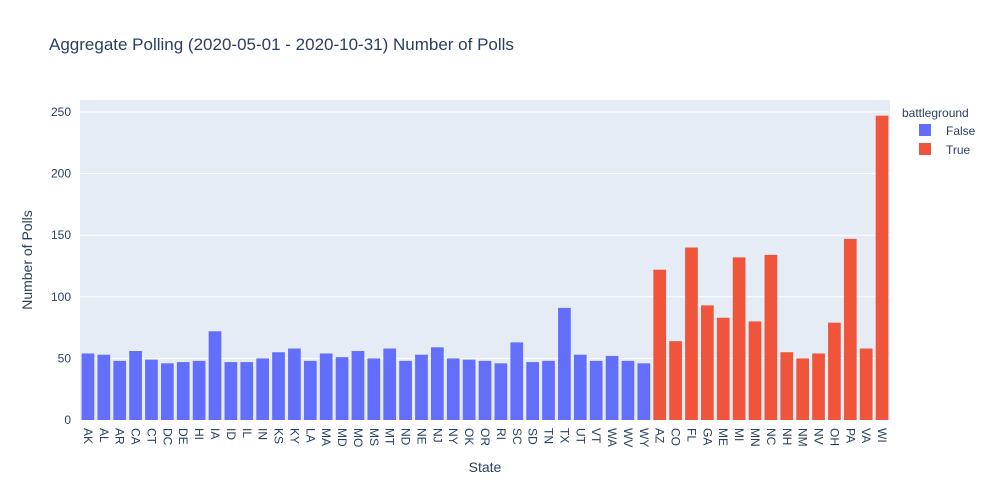  What do you see at coordinates (866, 435) in the screenshot?
I see `x-tick-label: VA` at bounding box center [866, 435].